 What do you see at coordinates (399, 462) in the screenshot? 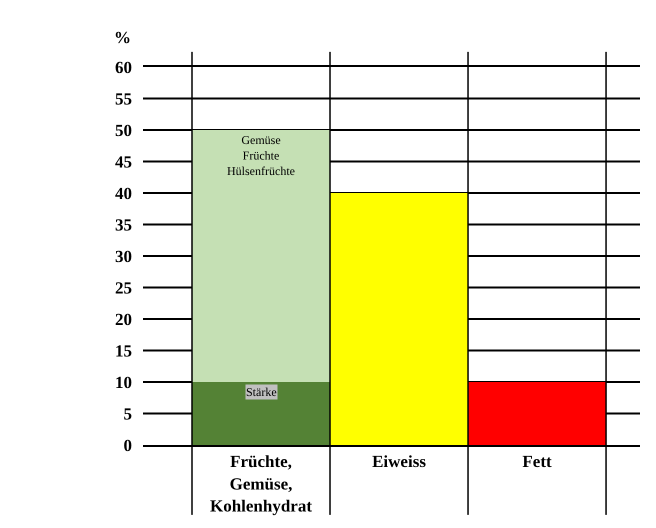
I see `x-tick-label: Eiweiss` at bounding box center [399, 462].